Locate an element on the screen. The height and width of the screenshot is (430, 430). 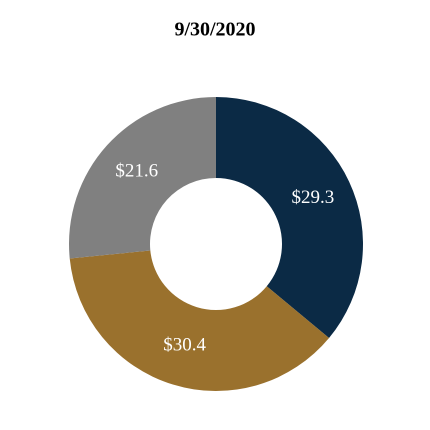
chart-title: 9/30/2020 is located at coordinates (214, 30).